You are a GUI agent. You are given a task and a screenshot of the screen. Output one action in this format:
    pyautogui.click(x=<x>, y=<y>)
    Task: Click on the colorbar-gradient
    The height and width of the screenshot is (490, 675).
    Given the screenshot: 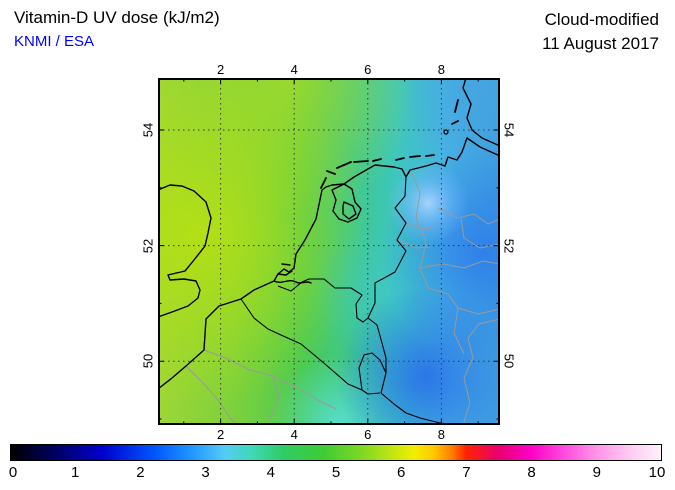 What is the action you would take?
    pyautogui.click(x=336, y=452)
    